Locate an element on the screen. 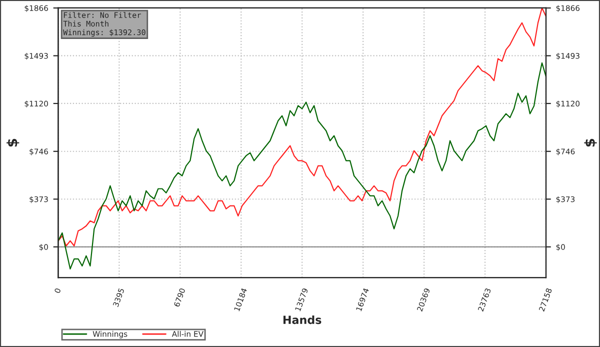  x-axis-title: Hands is located at coordinates (302, 319).